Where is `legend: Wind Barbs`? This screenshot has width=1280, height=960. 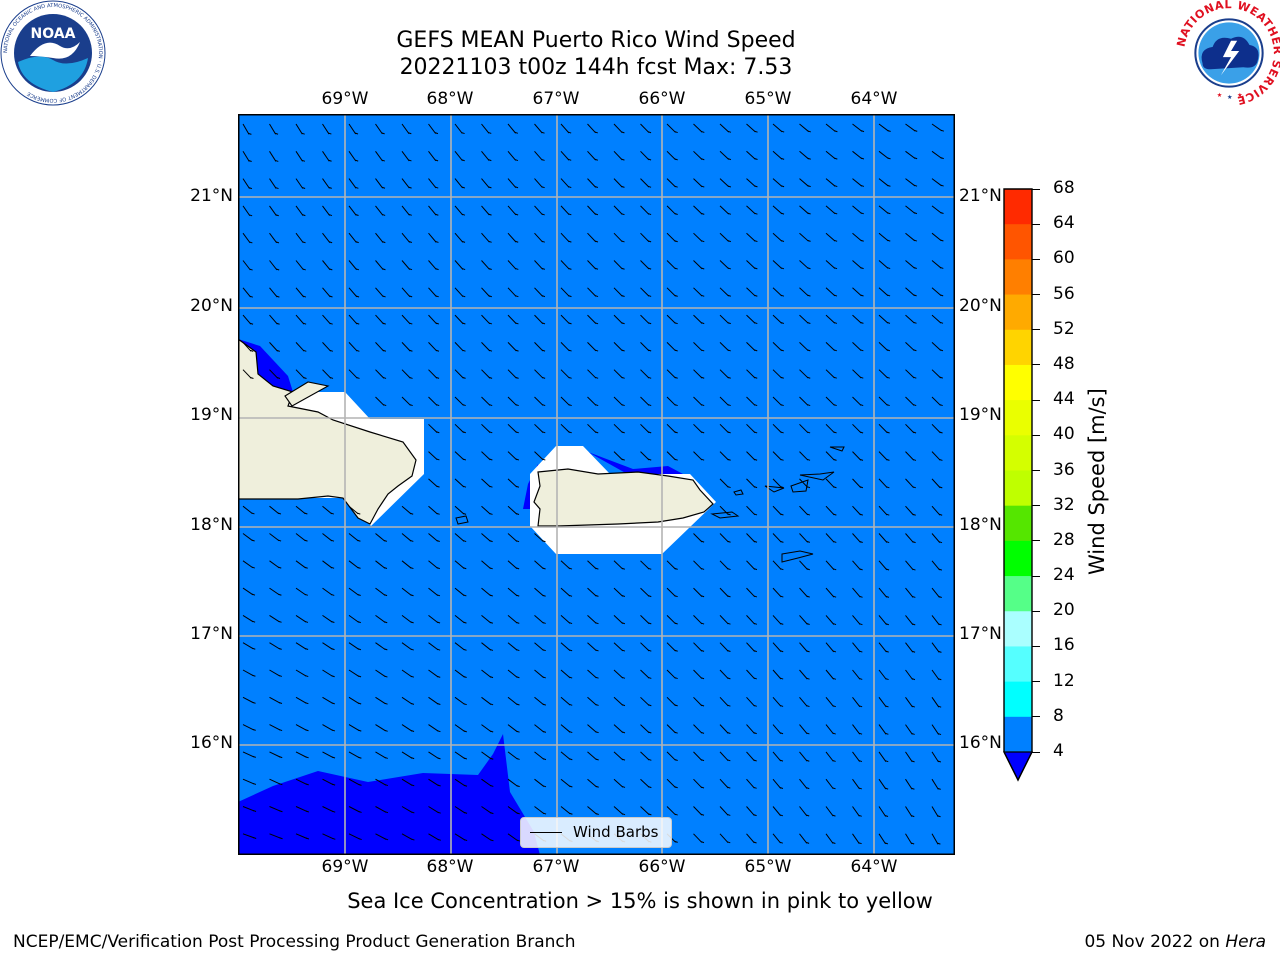 legend: Wind Barbs is located at coordinates (596, 832).